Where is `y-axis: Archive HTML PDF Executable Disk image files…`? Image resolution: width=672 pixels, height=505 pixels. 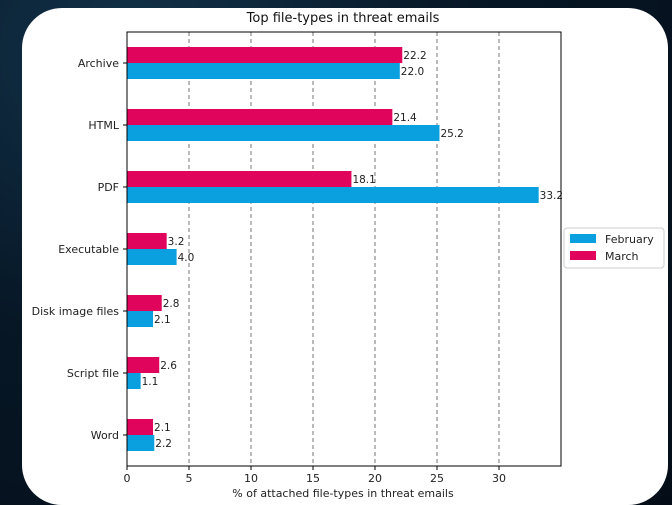
y-axis: Archive HTML PDF Executable Disk image files… is located at coordinates (79, 249).